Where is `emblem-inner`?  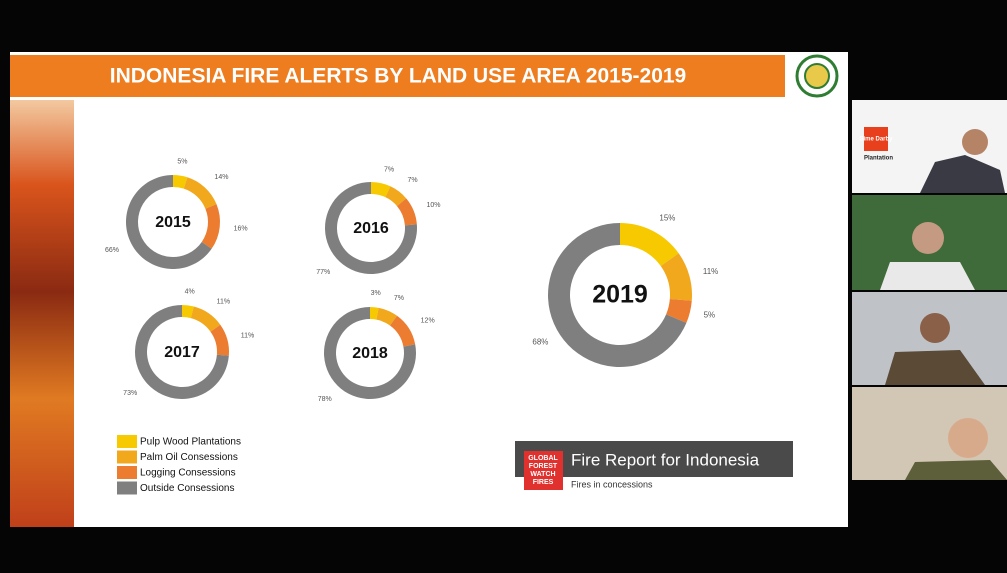
emblem-inner is located at coordinates (817, 76).